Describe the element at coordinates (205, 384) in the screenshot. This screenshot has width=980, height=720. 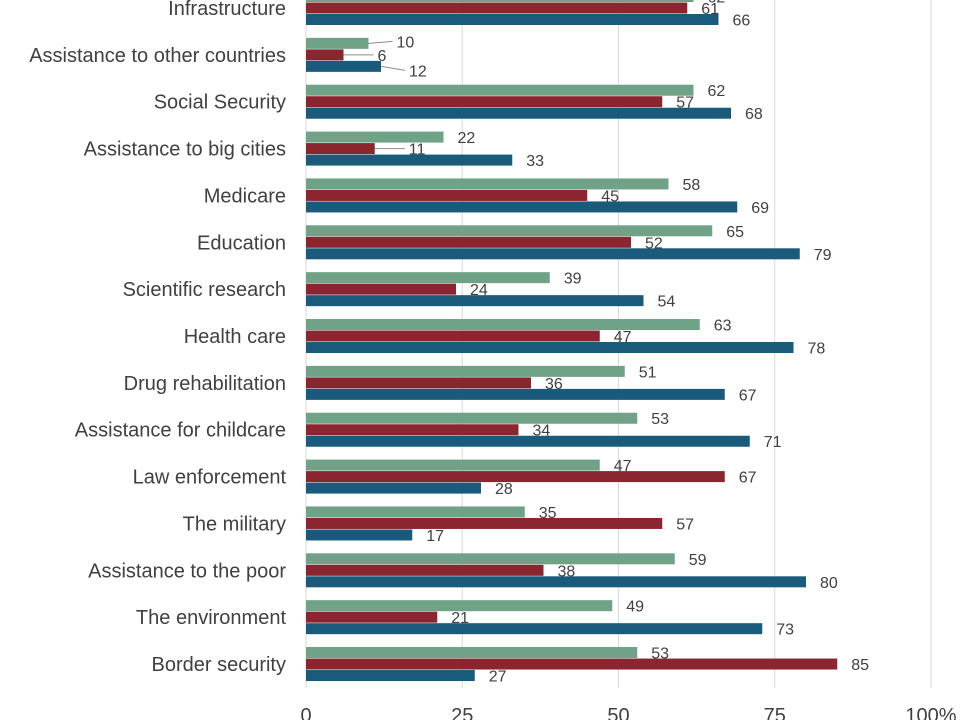
I see `category-label: Drug rehabilitation` at that location.